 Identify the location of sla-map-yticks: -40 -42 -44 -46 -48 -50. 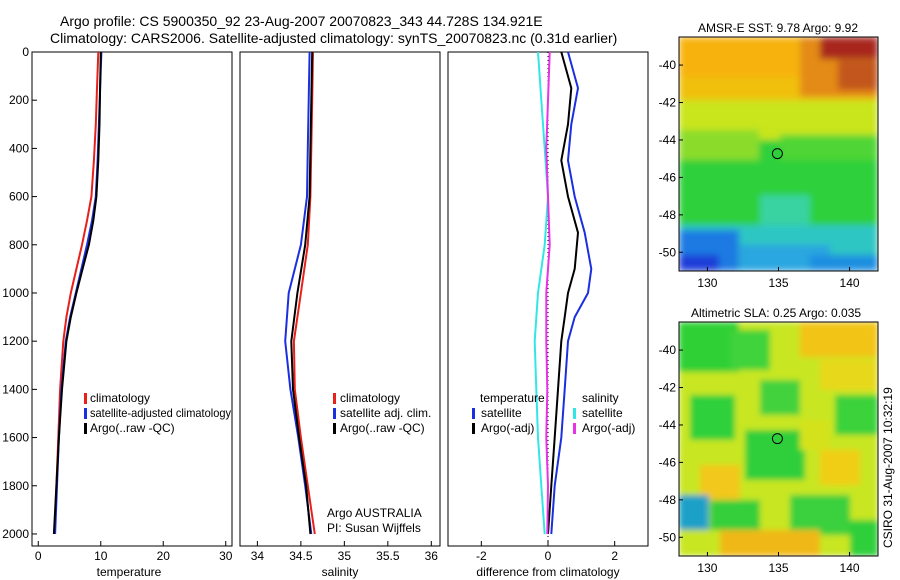
(671, 443).